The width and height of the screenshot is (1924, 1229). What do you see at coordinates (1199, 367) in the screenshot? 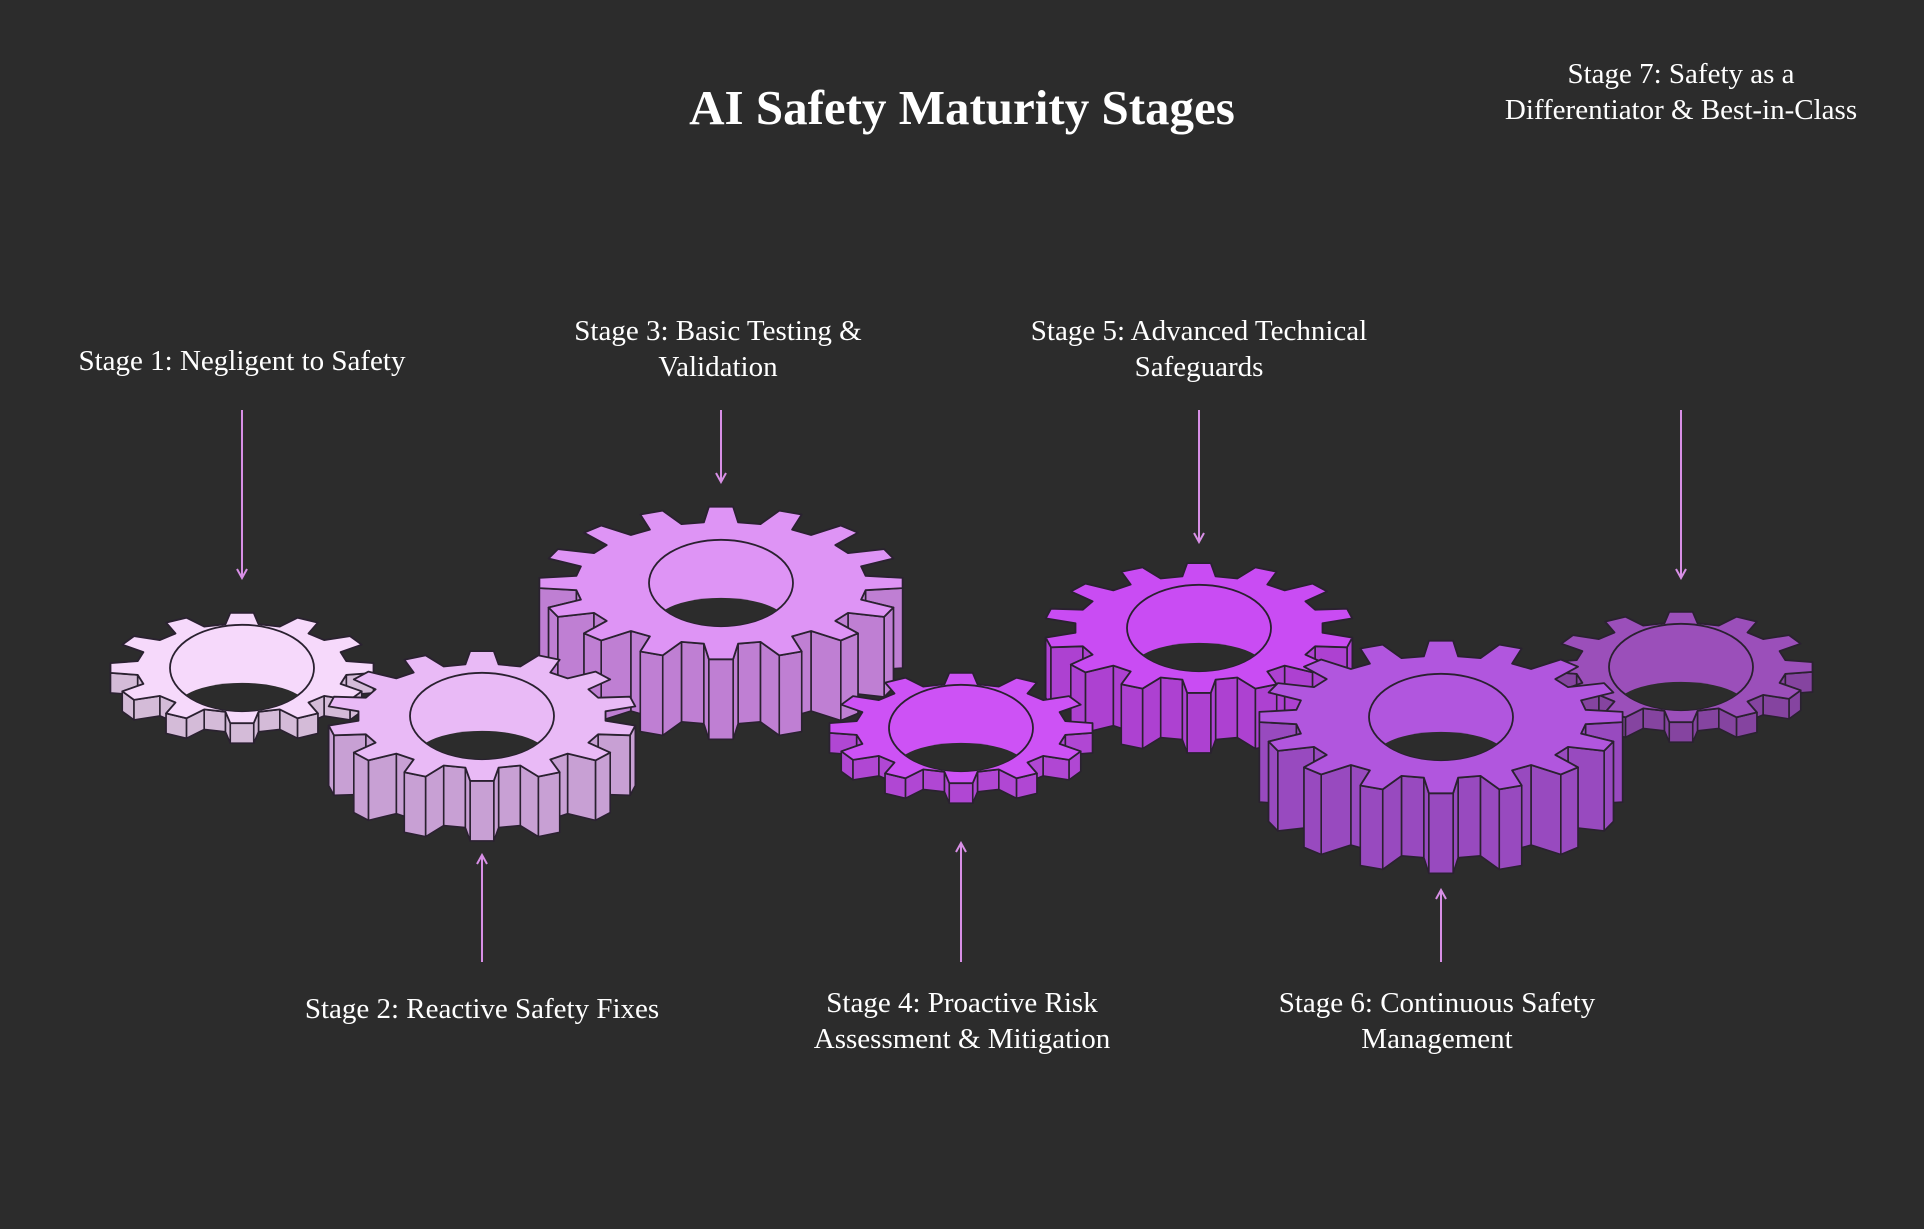
I see `stage-5-label-line2: Safeguards` at bounding box center [1199, 367].